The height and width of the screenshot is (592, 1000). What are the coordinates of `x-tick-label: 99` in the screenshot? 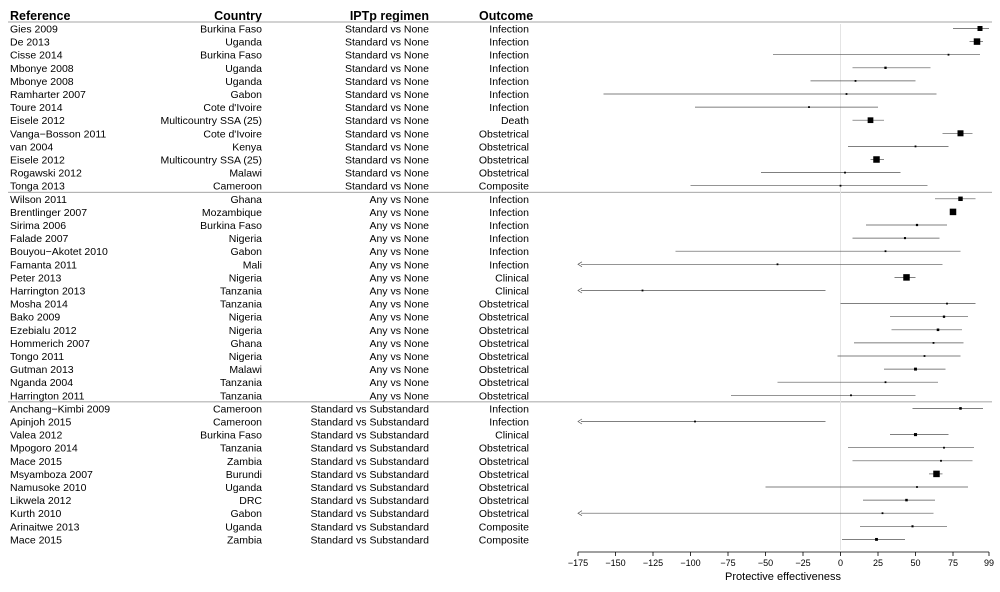 It's located at (989, 563).